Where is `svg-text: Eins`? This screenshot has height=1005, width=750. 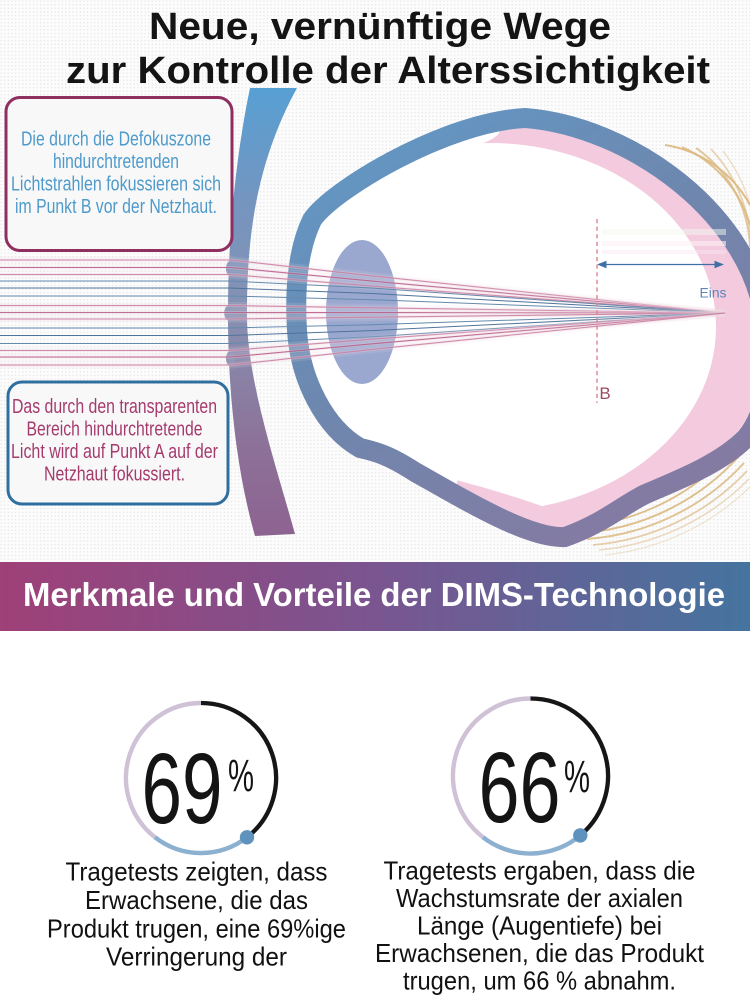
svg-text: Eins is located at coordinates (713, 293).